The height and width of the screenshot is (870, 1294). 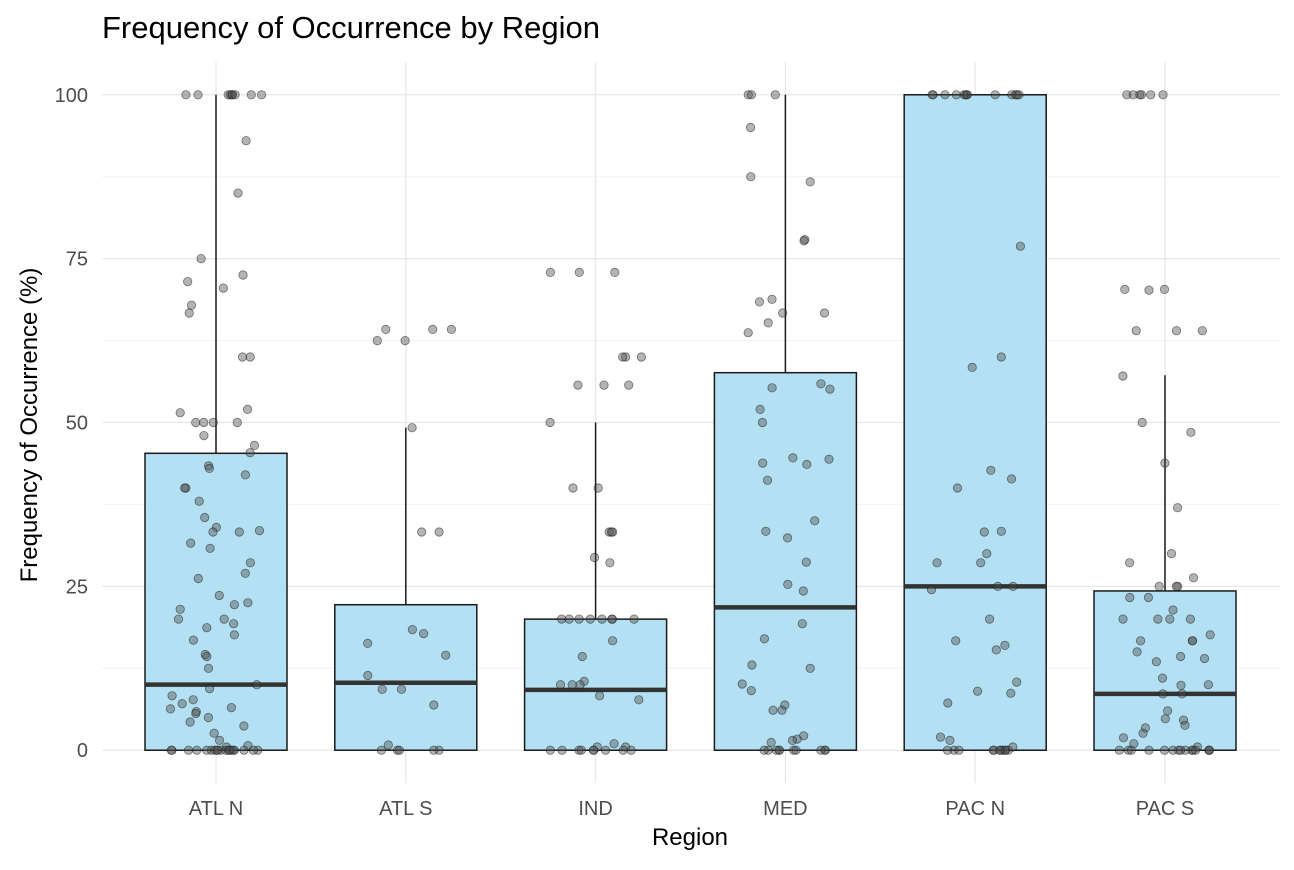 What do you see at coordinates (595, 809) in the screenshot?
I see `x-tick-label: IND` at bounding box center [595, 809].